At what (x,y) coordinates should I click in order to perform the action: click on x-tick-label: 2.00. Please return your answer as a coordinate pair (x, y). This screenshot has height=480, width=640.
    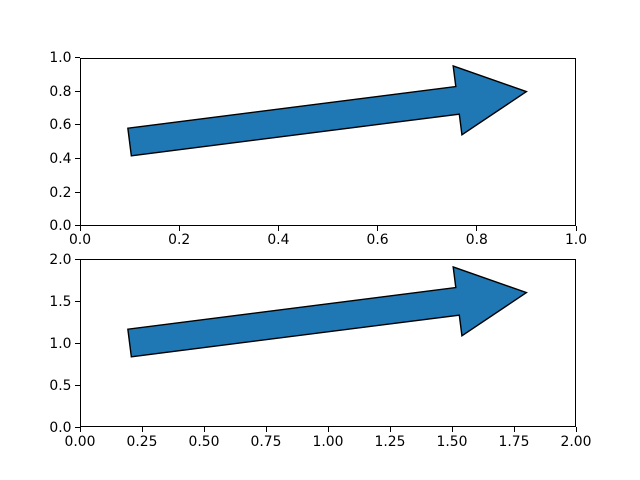
    Looking at the image, I should click on (576, 441).